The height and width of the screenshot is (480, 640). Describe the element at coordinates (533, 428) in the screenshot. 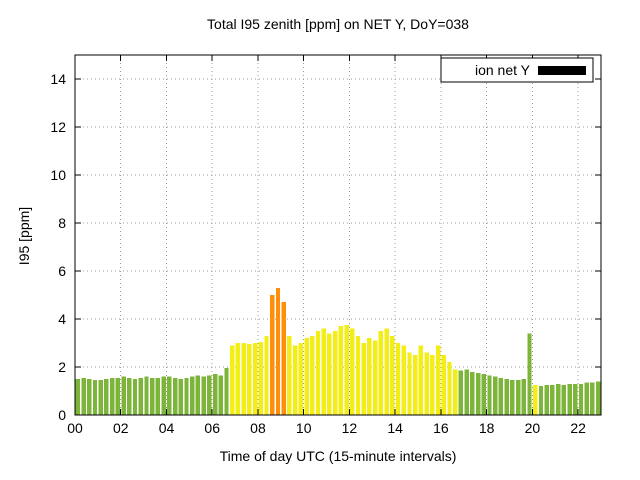

I see `x-tick-label: 20` at that location.